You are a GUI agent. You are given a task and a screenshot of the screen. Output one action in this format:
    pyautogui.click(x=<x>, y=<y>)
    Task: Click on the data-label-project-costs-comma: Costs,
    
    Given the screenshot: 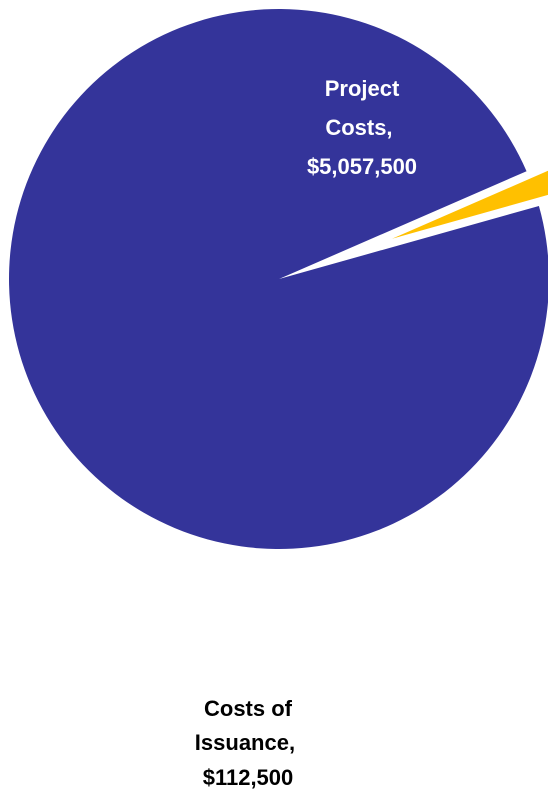 What is the action you would take?
    pyautogui.click(x=358, y=127)
    